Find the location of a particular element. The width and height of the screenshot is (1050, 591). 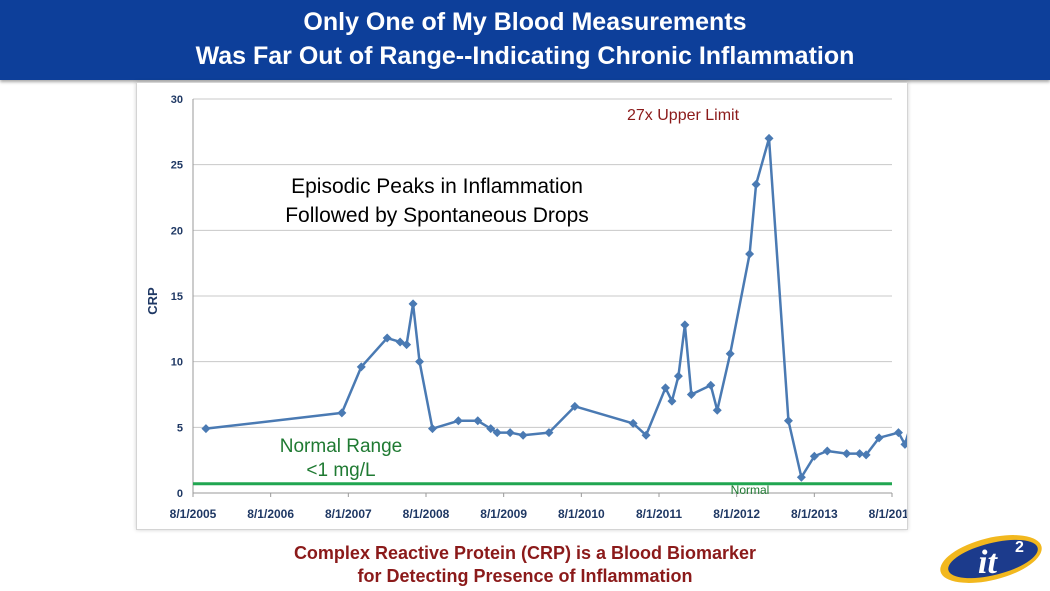

x-tick-label: 8/1/2006 is located at coordinates (270, 514).